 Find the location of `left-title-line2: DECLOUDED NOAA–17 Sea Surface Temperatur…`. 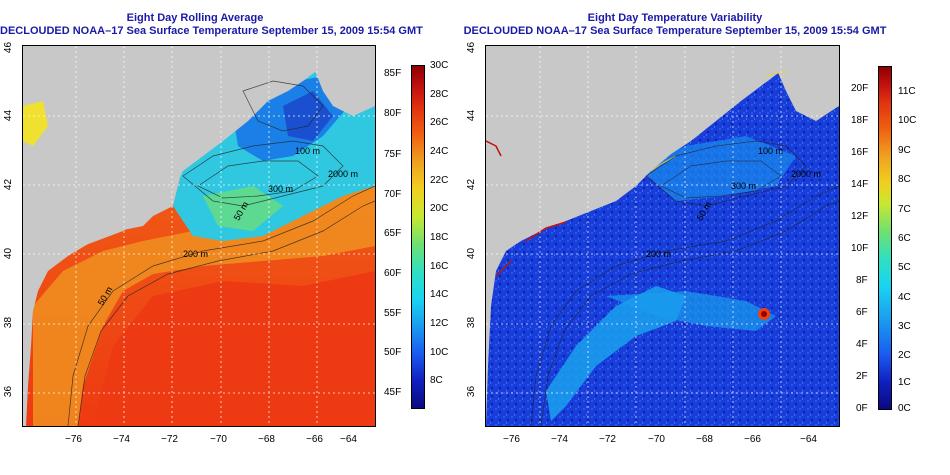

left-title-line2: DECLOUDED NOAA–17 Sea Surface Temperatur… is located at coordinates (211, 31).